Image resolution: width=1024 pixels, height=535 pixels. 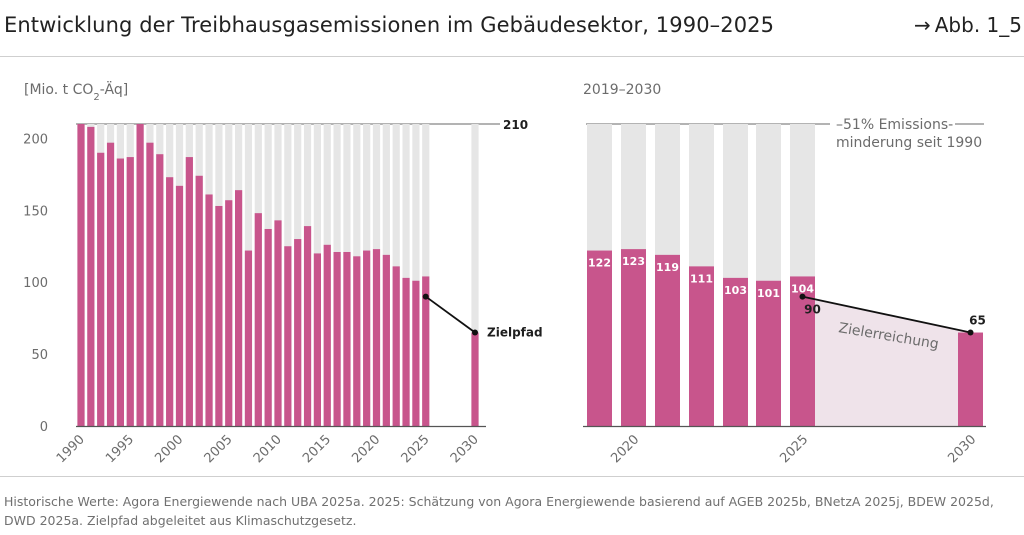 What do you see at coordinates (169, 449) in the screenshot?
I see `x-tick-label: 2000` at bounding box center [169, 449].